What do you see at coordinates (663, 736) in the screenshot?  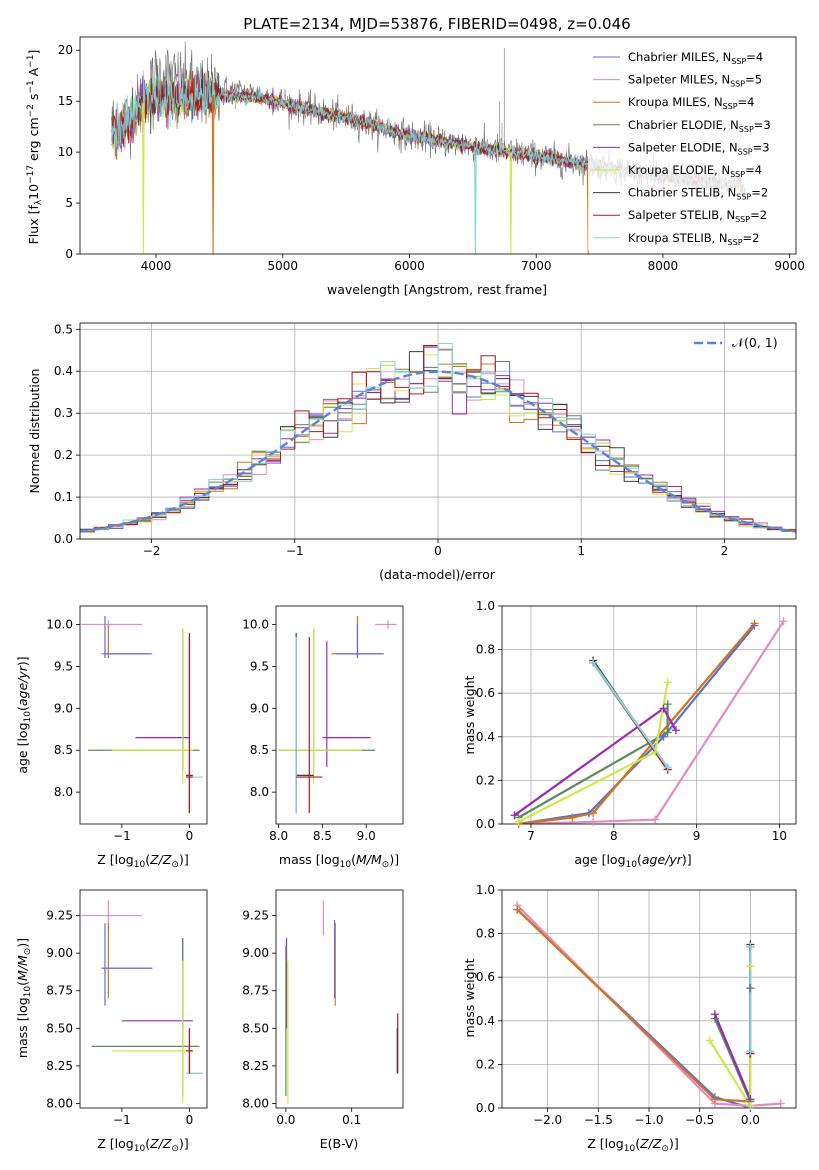 I see `age-weight-marker-chabrier-miles` at bounding box center [663, 736].